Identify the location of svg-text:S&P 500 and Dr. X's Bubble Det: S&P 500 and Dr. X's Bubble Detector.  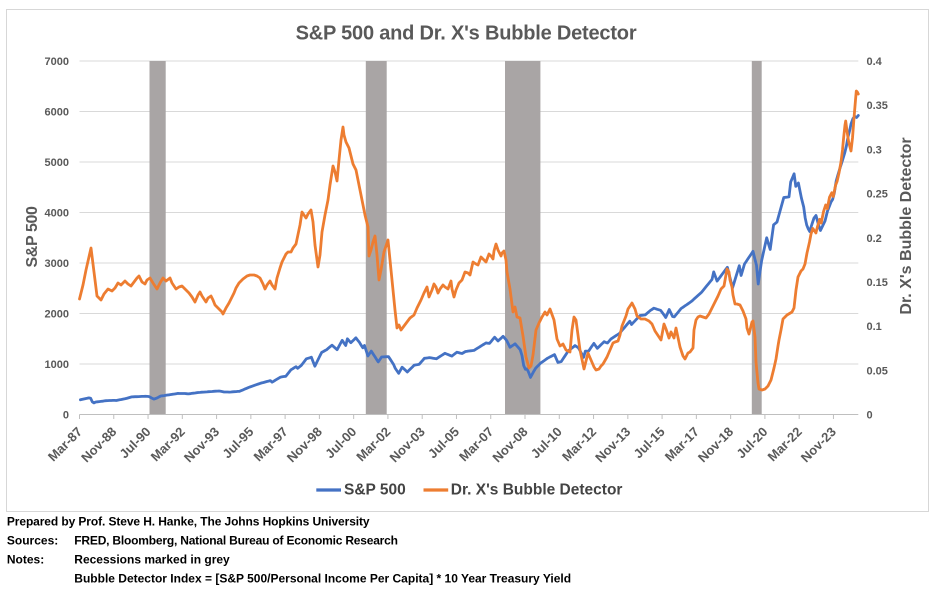
(466, 34).